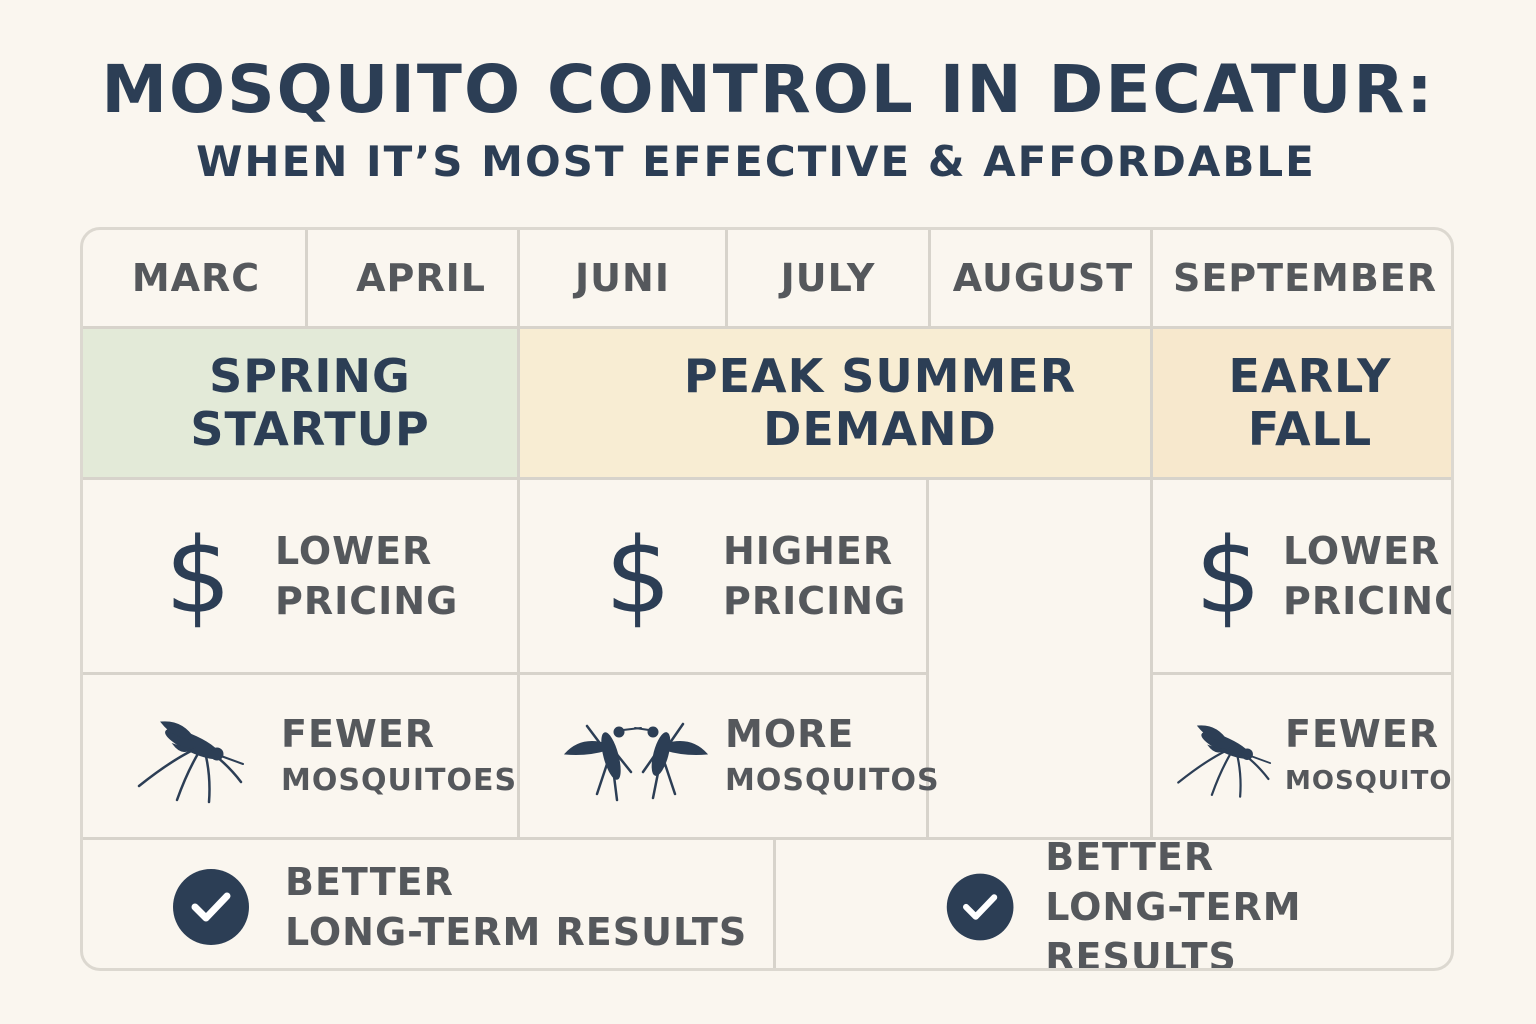  What do you see at coordinates (814, 576) in the screenshot?
I see `pricing-summer-text: HIGHER PRICING` at bounding box center [814, 576].